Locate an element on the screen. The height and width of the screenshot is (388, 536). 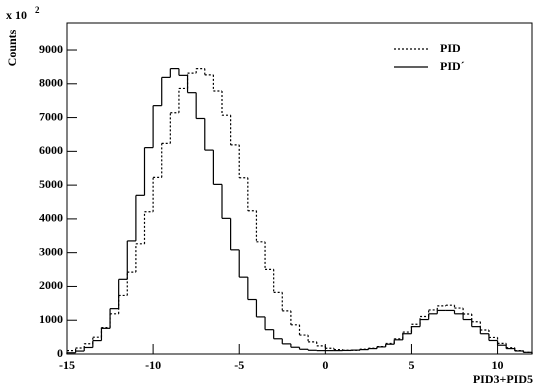
x-tick-label: -15 is located at coordinates (67, 365).